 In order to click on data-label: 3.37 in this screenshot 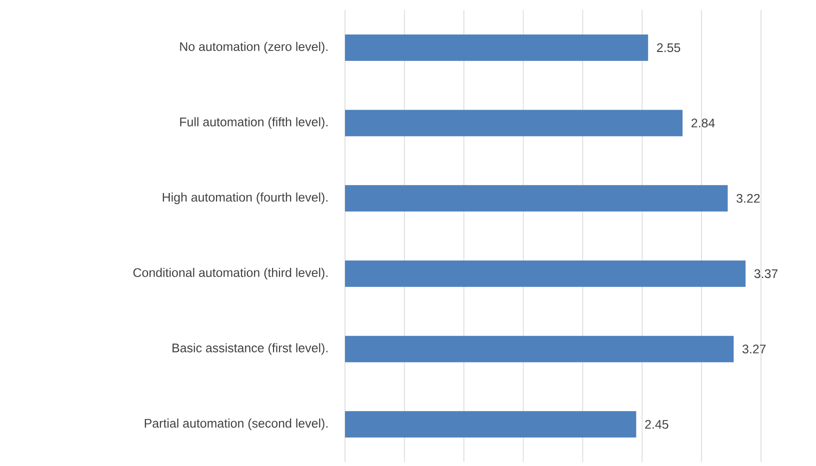, I will do `click(766, 273)`.